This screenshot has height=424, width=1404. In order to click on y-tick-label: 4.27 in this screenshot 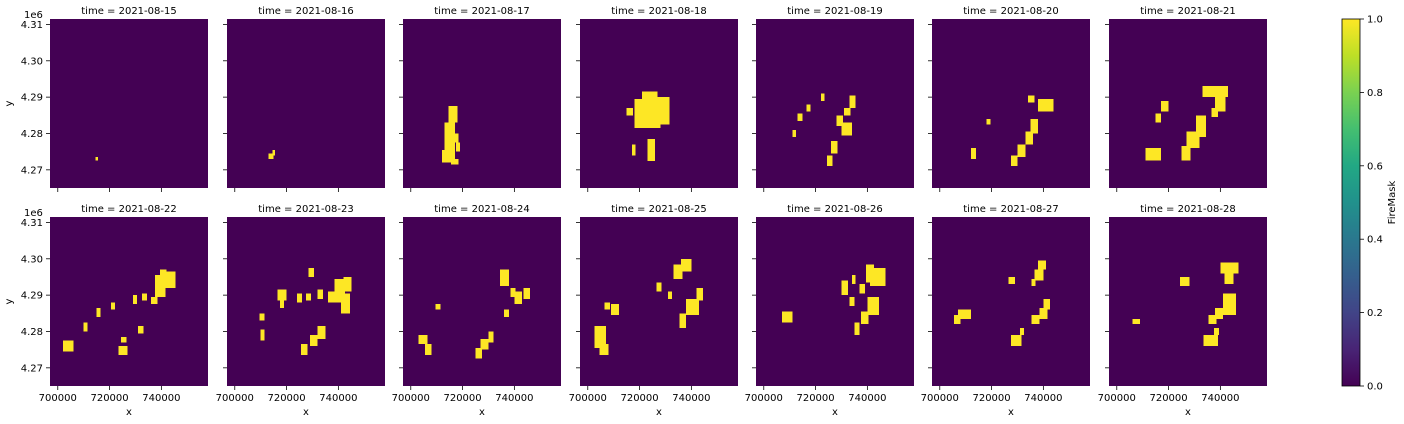, I will do `click(32, 368)`.